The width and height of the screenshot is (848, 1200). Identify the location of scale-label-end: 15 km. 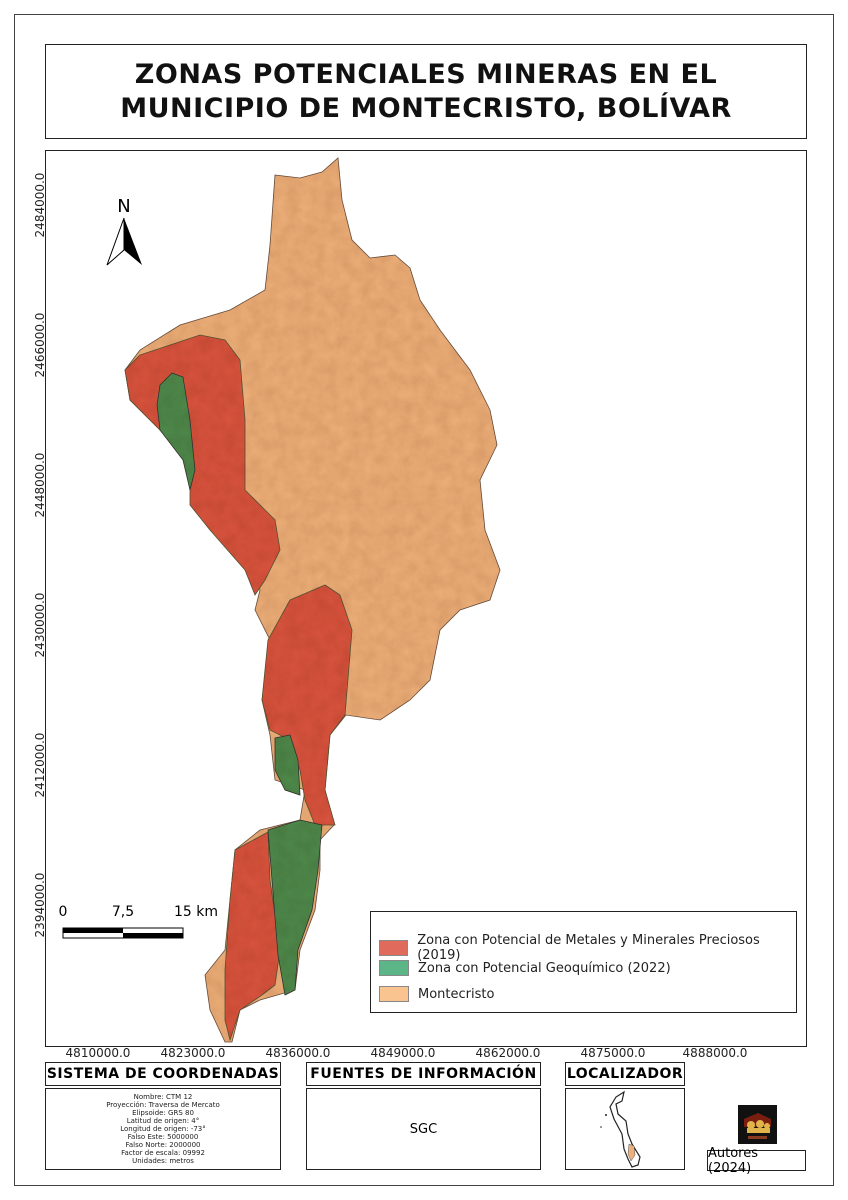
(195, 912).